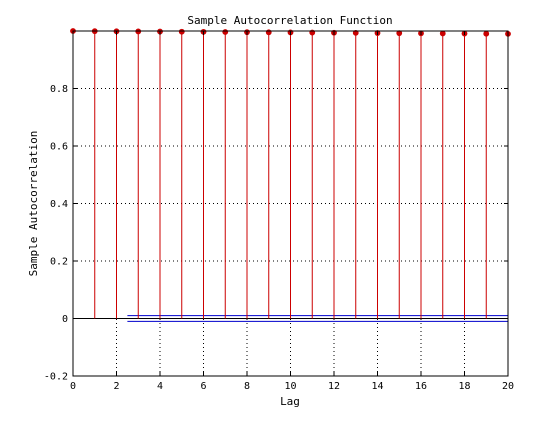  I want to click on y-axis-label: Sample Autocorrelation, so click(33, 204).